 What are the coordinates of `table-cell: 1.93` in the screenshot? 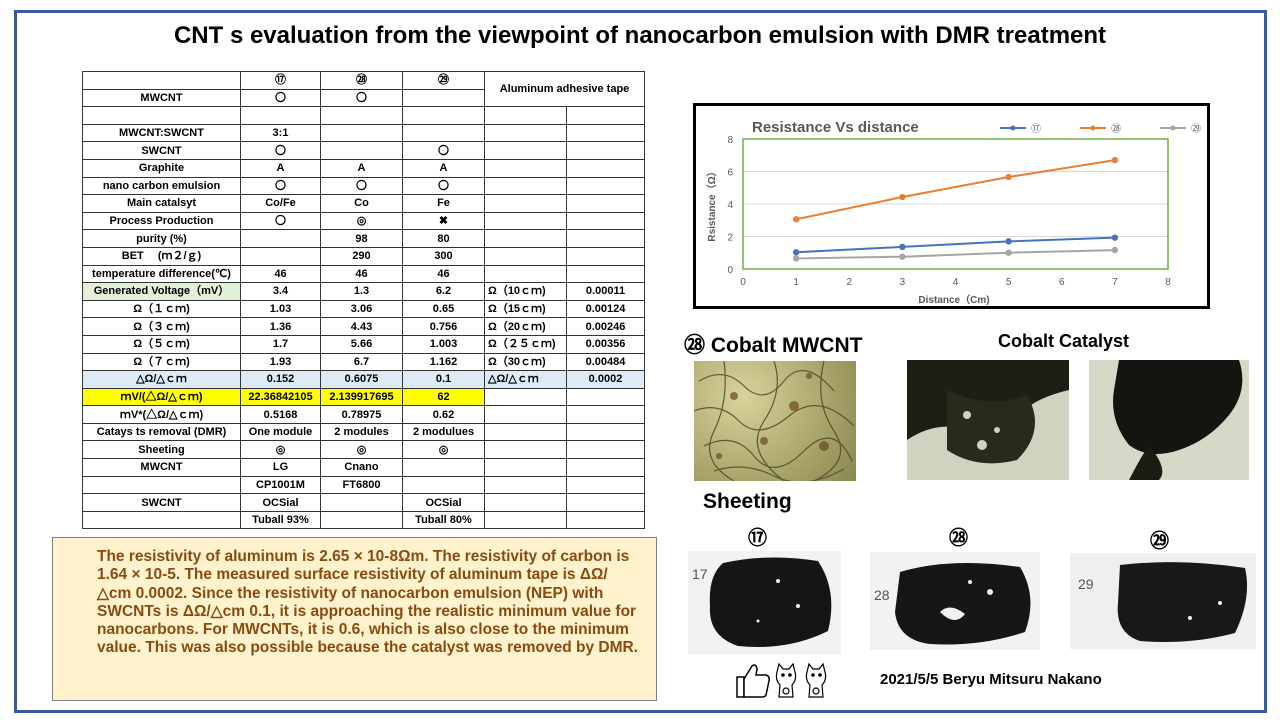 It's located at (280, 362).